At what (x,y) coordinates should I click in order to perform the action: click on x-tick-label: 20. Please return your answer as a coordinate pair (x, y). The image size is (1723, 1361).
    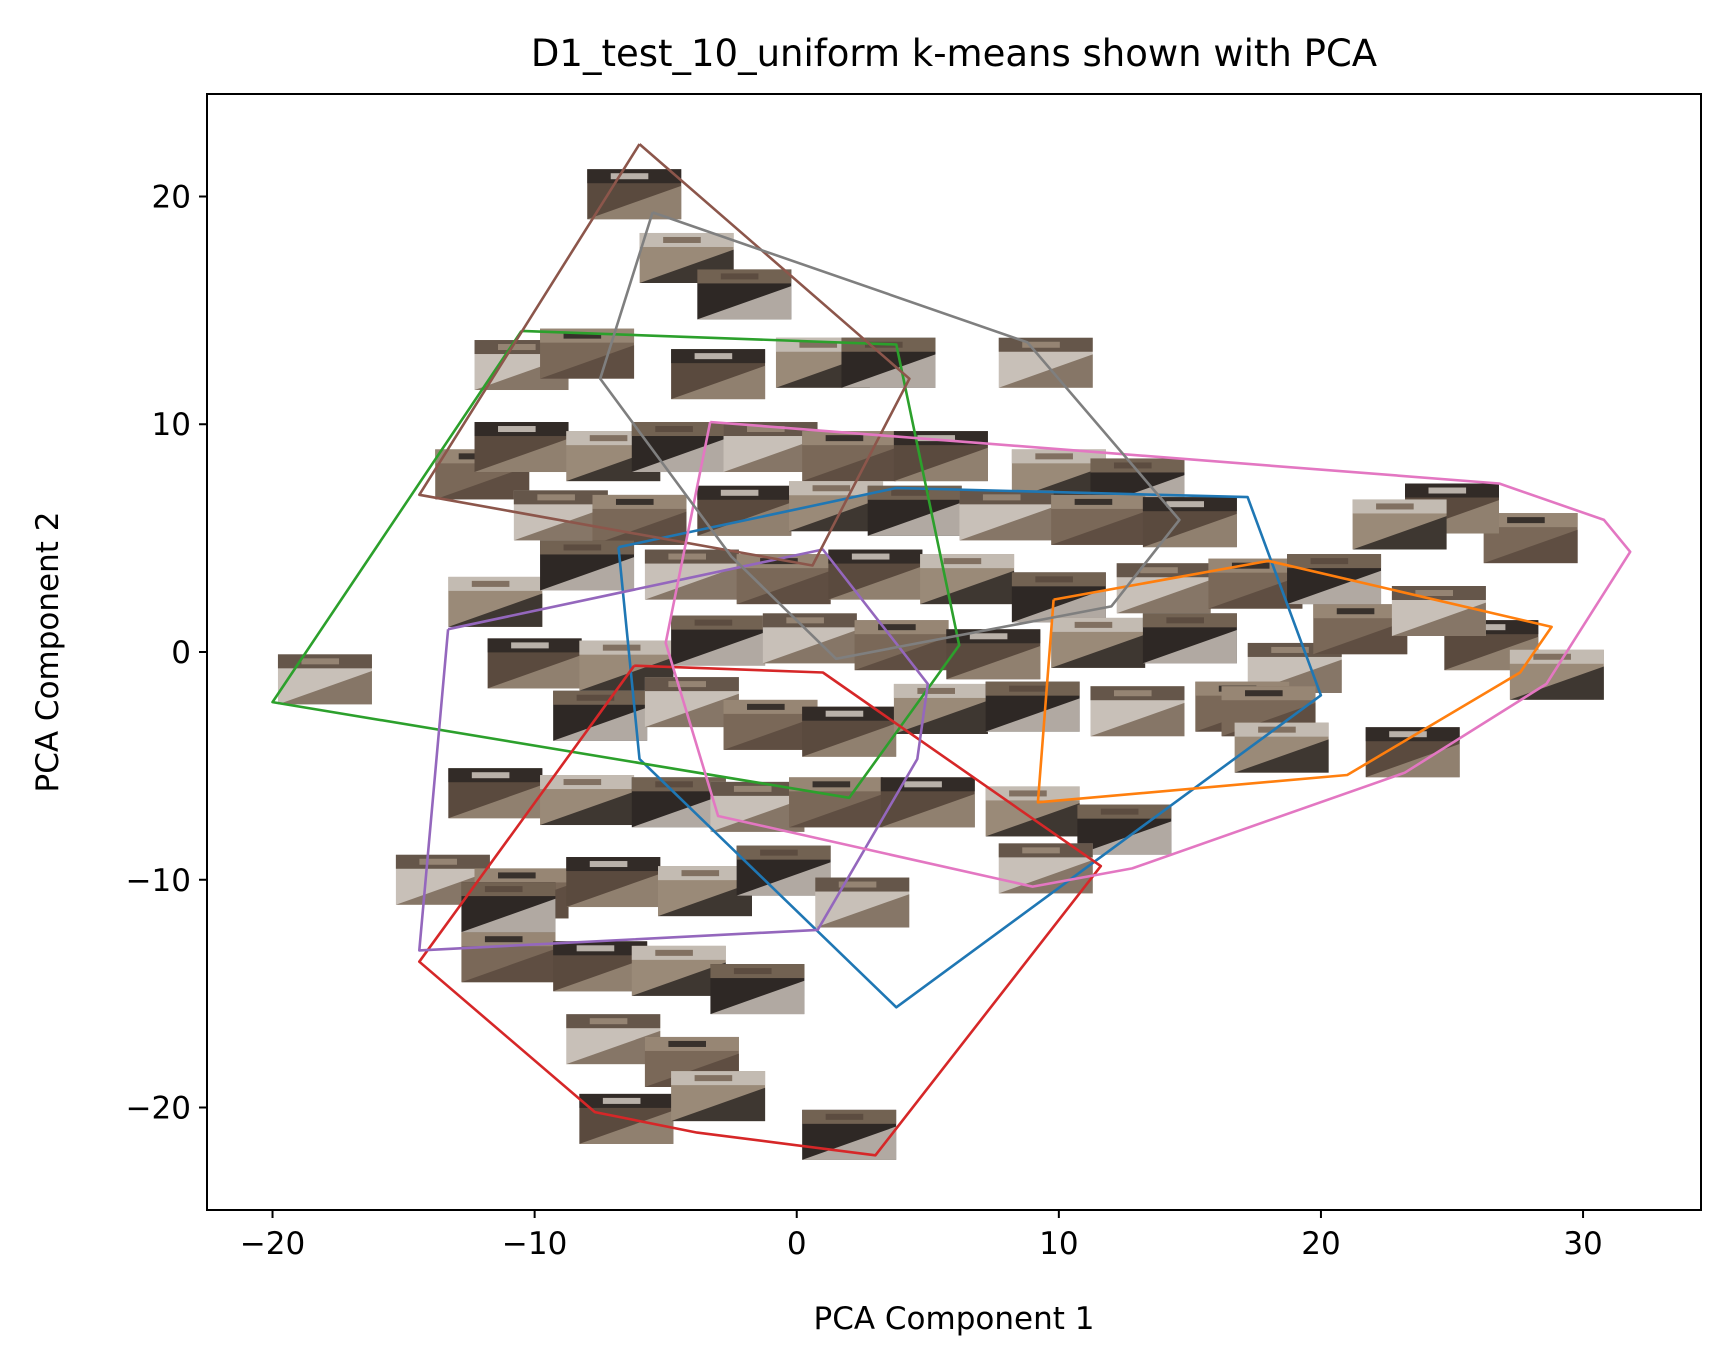
    Looking at the image, I should click on (1320, 1244).